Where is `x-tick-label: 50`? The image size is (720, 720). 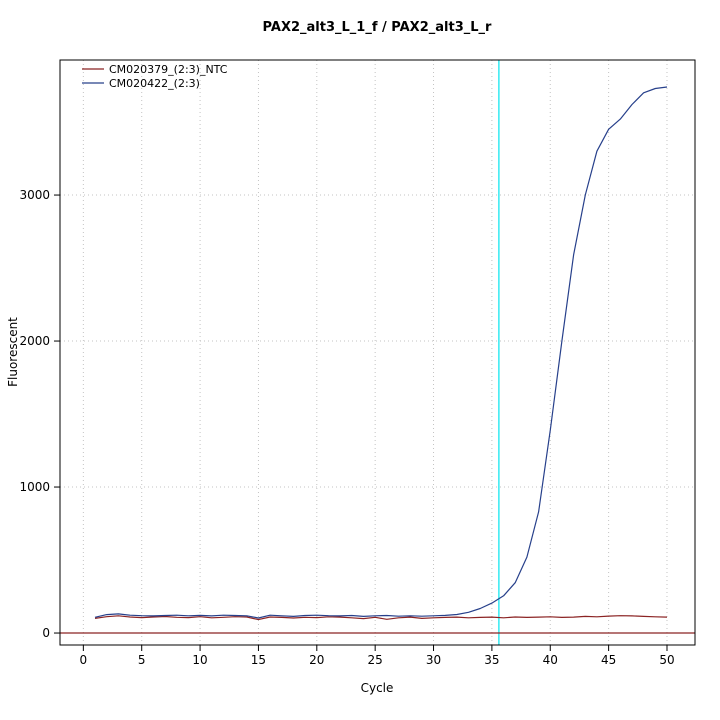
x-tick-label: 50 is located at coordinates (666, 660).